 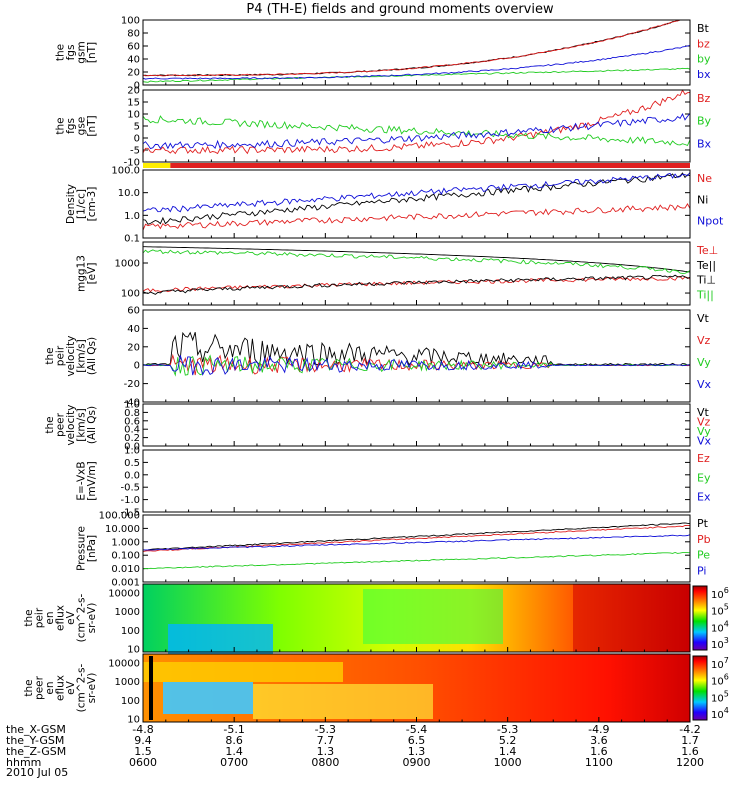 I want to click on ytick-label: 10000, so click(x=124, y=663).